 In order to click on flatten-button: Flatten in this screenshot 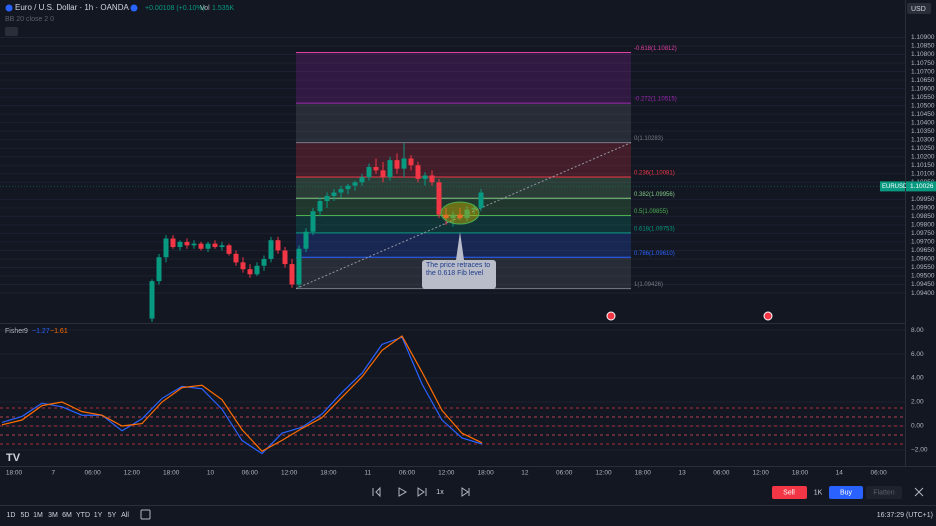, I will do `click(884, 492)`.